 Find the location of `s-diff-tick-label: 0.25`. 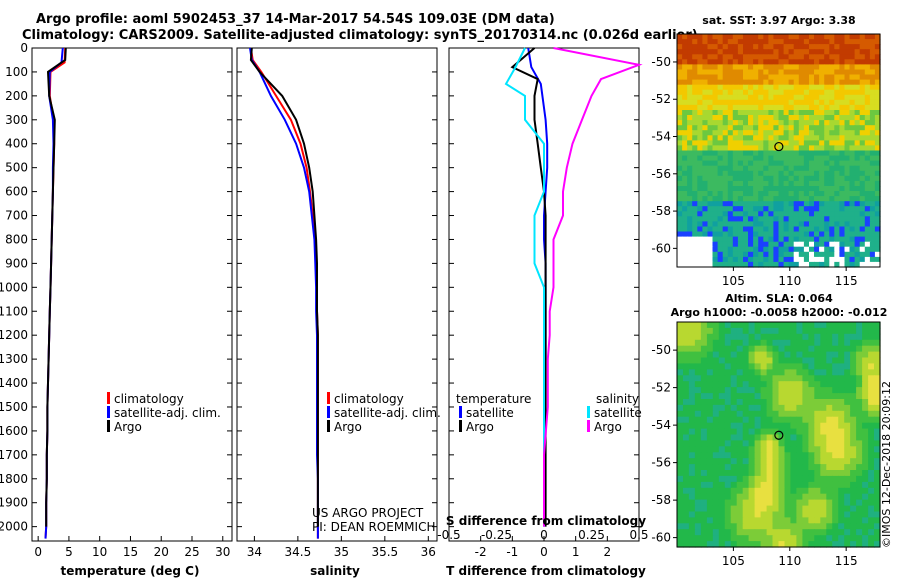

s-diff-tick-label: 0.25 is located at coordinates (591, 535).